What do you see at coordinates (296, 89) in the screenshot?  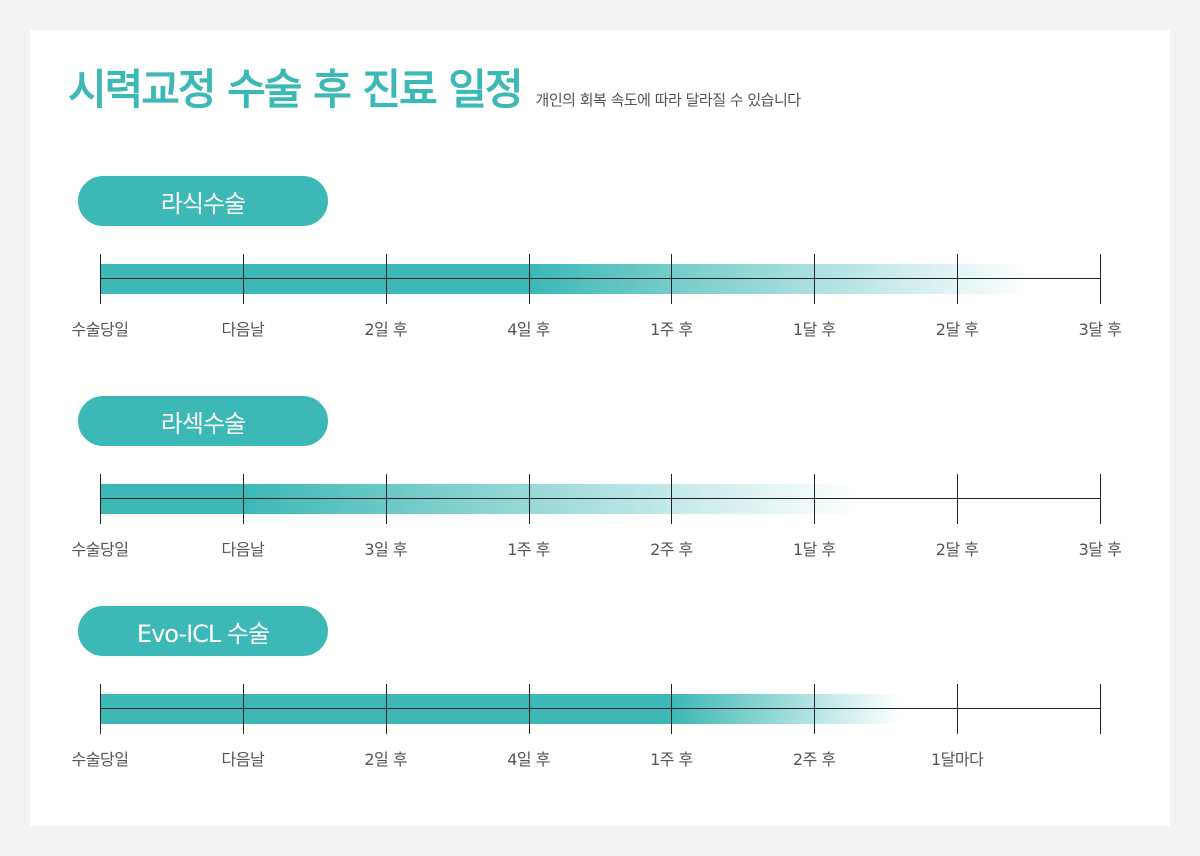 I see `page-title: 시력교정 수술 후 진료 일정` at bounding box center [296, 89].